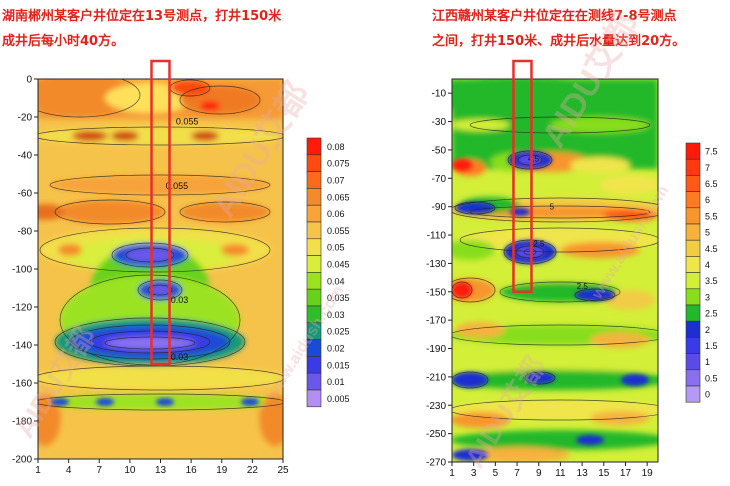 The image size is (730, 486). What do you see at coordinates (338, 164) in the screenshot?
I see `left-legend-label: 0.075` at bounding box center [338, 164].